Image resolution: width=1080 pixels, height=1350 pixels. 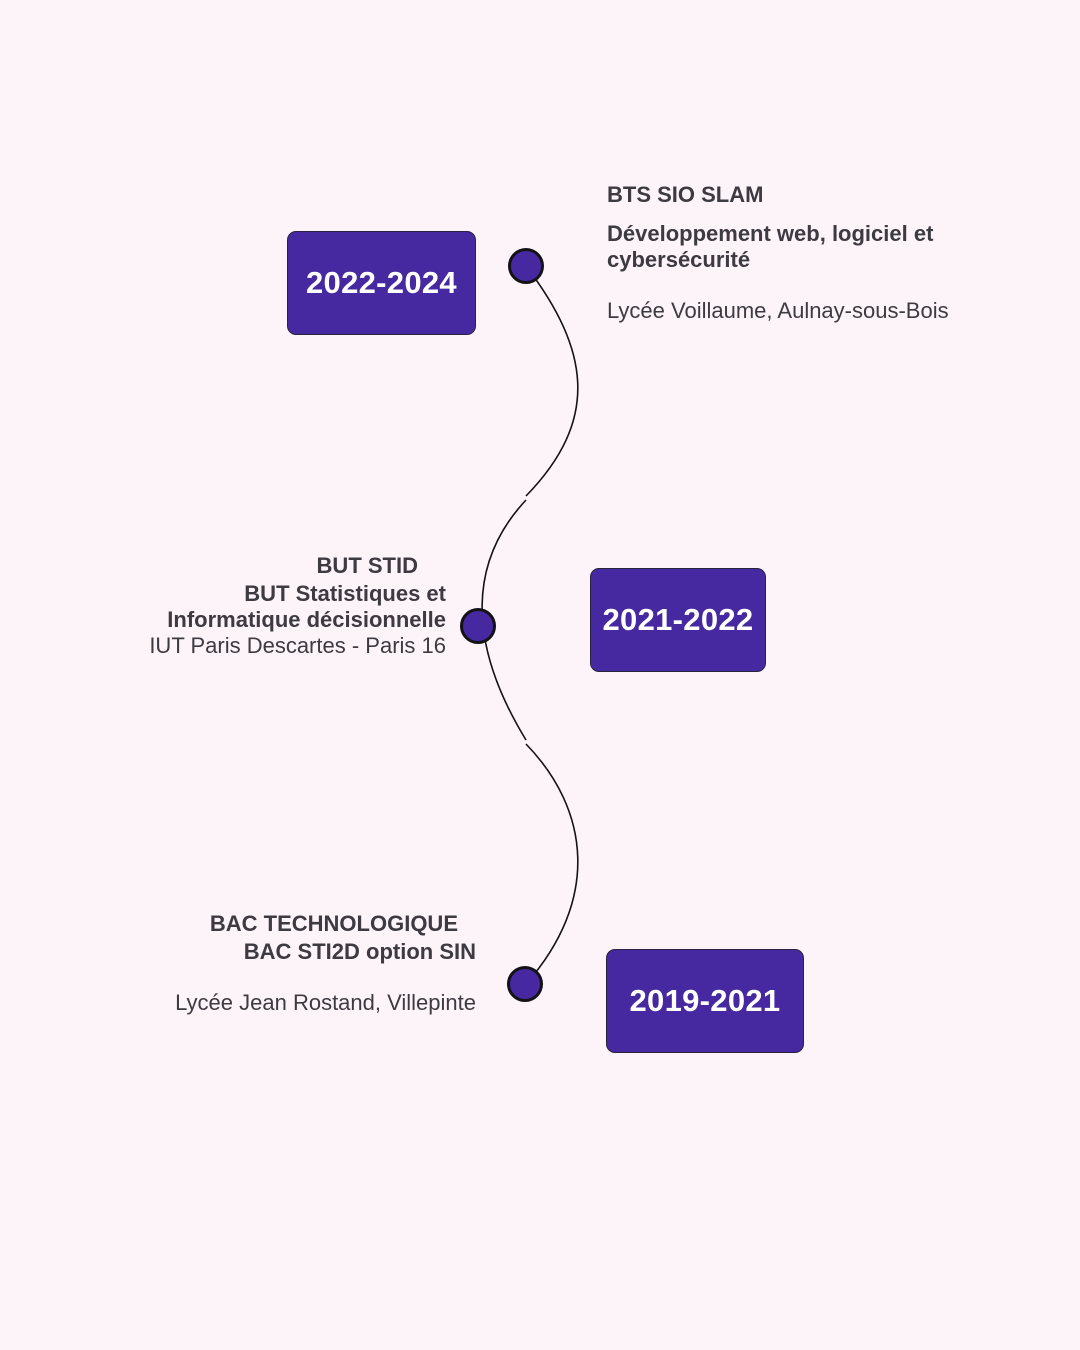 What do you see at coordinates (325, 1002) in the screenshot?
I see `school-name: Lycée Jean Rostand, Villepinte` at bounding box center [325, 1002].